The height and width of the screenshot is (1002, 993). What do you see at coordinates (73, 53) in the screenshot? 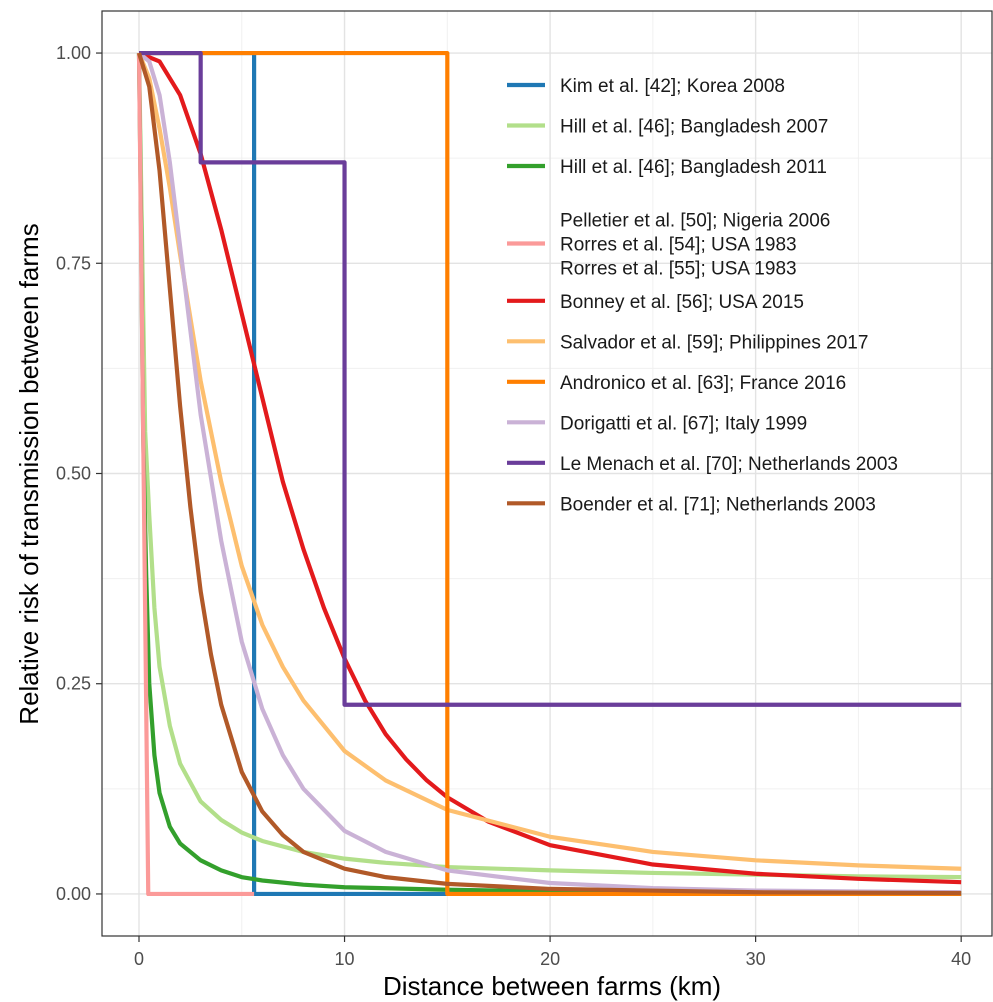
I see `y-tick-label: 1.00` at bounding box center [73, 53].